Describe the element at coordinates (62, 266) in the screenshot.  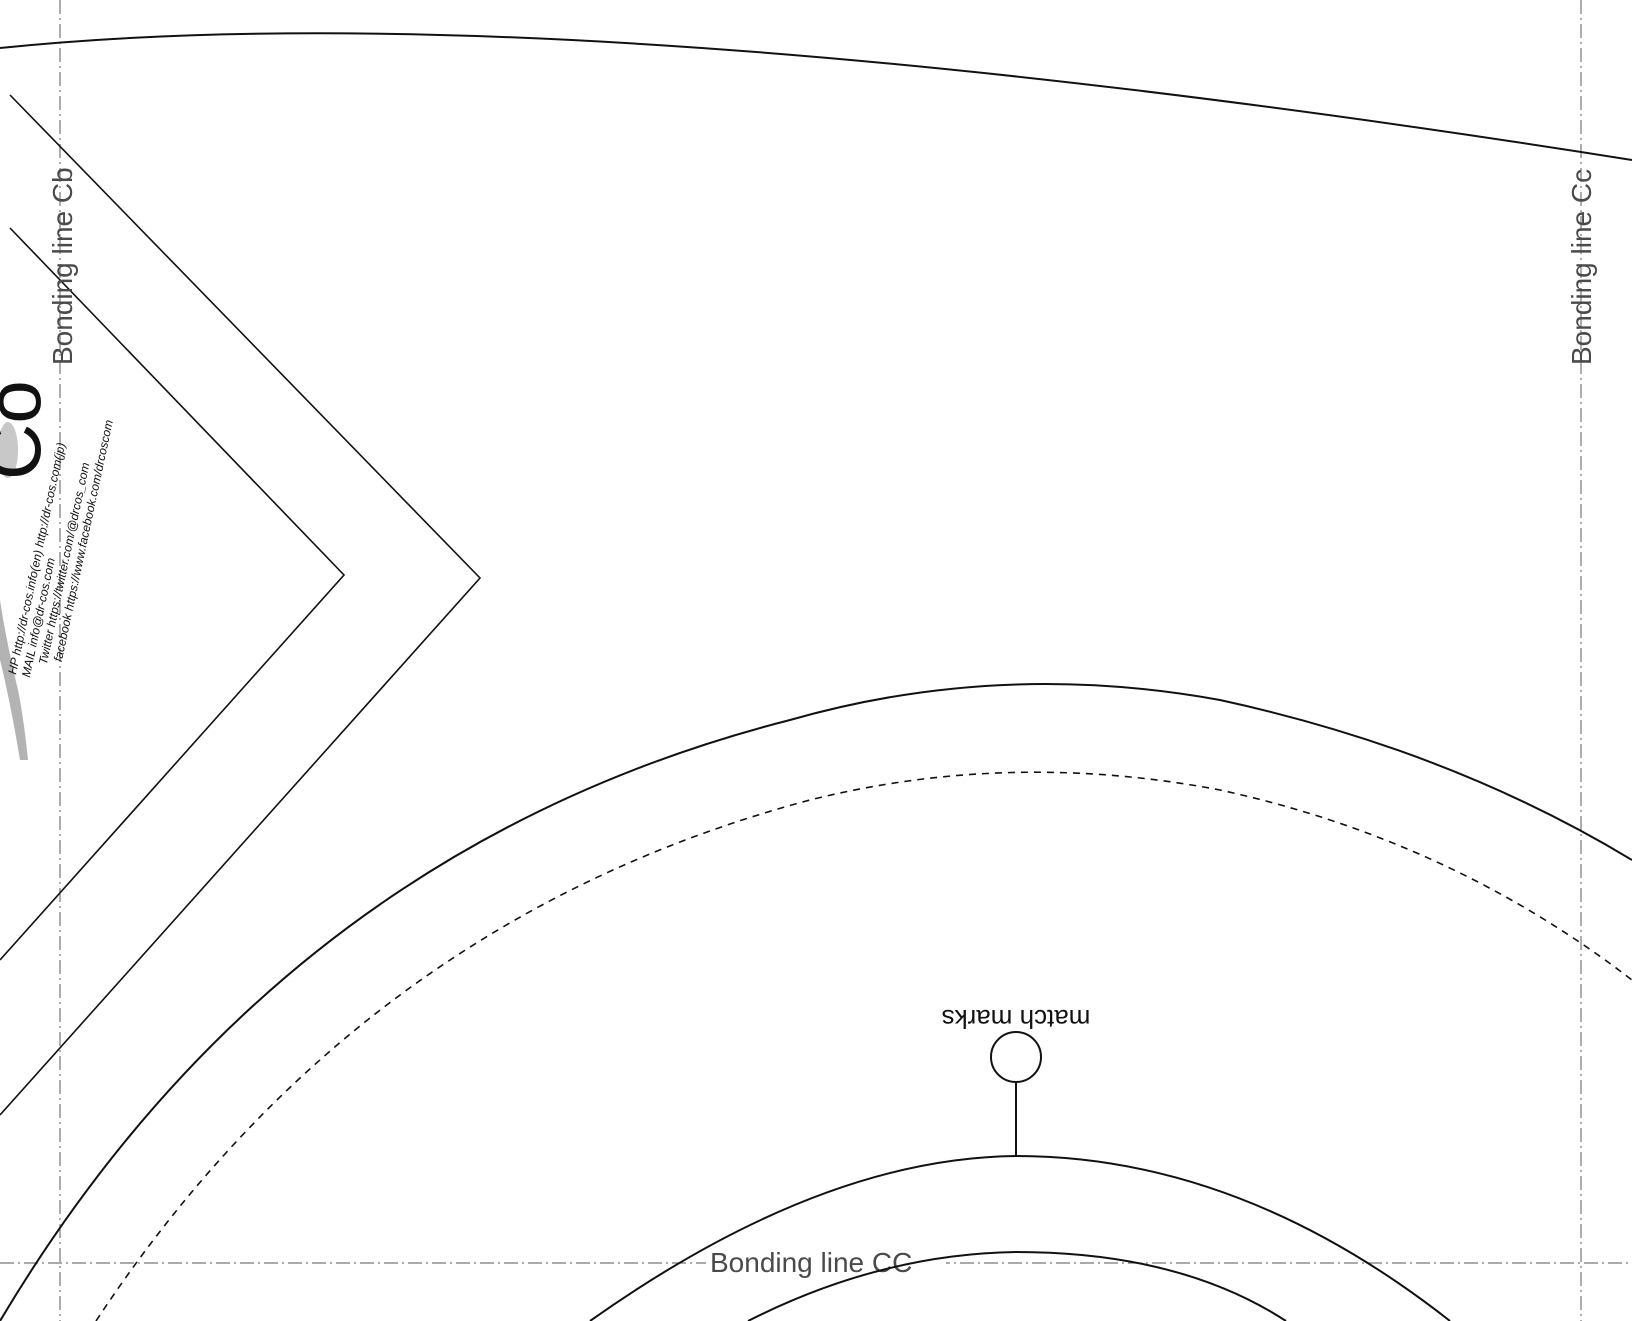
I see `bonding-line-cb-label: Bonding line Cb` at that location.